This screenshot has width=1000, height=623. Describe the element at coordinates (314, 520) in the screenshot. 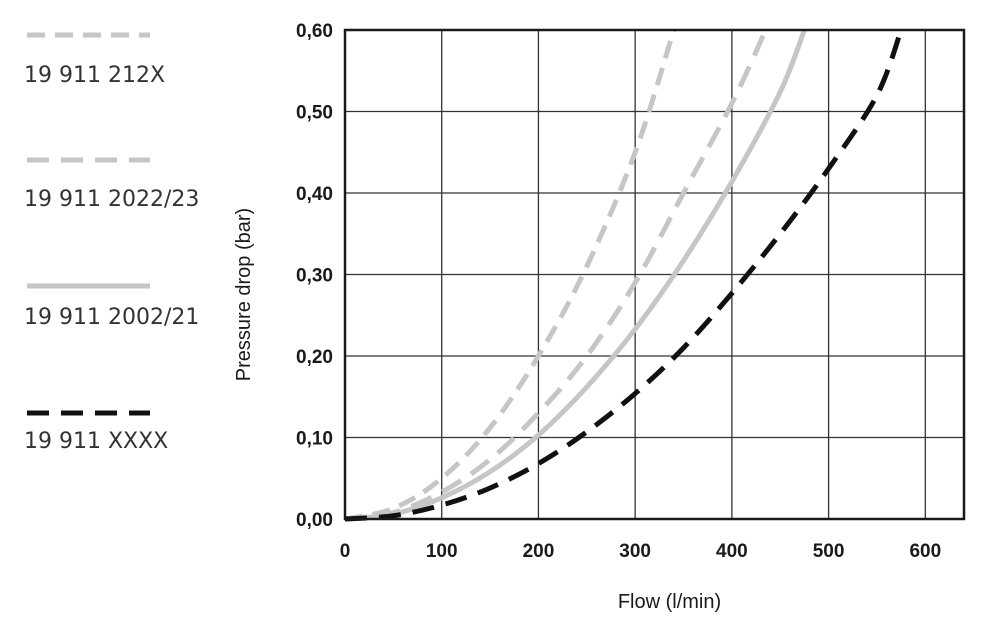

I see `y-tick-label: 0,00` at that location.